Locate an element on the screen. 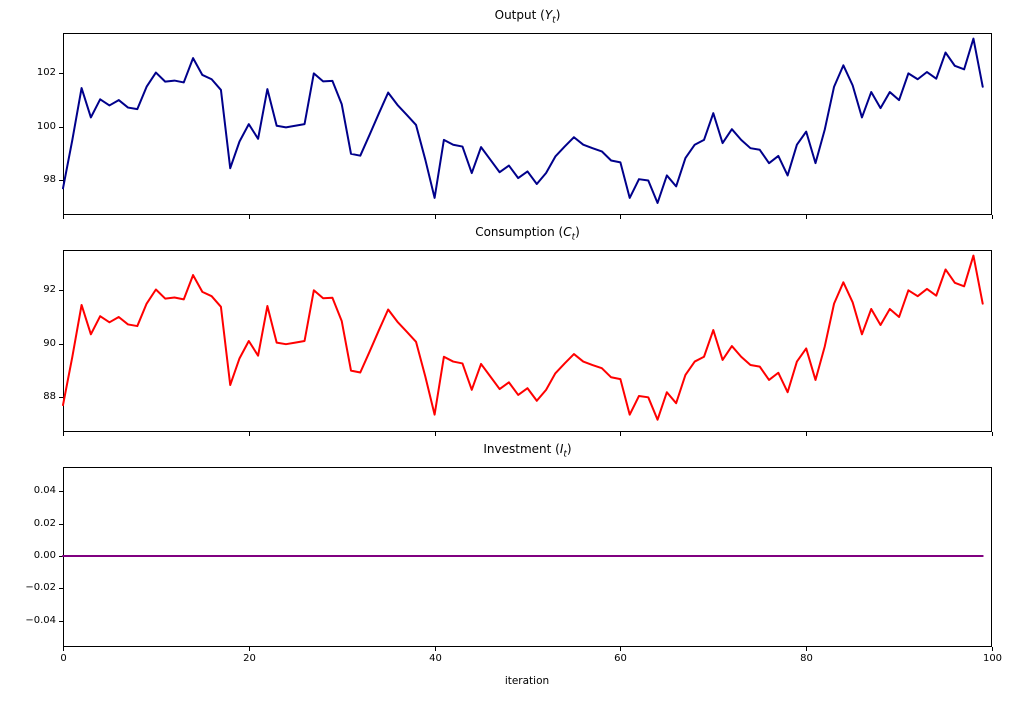  investment-y-tick-label: 0.00 is located at coordinates (44, 555).